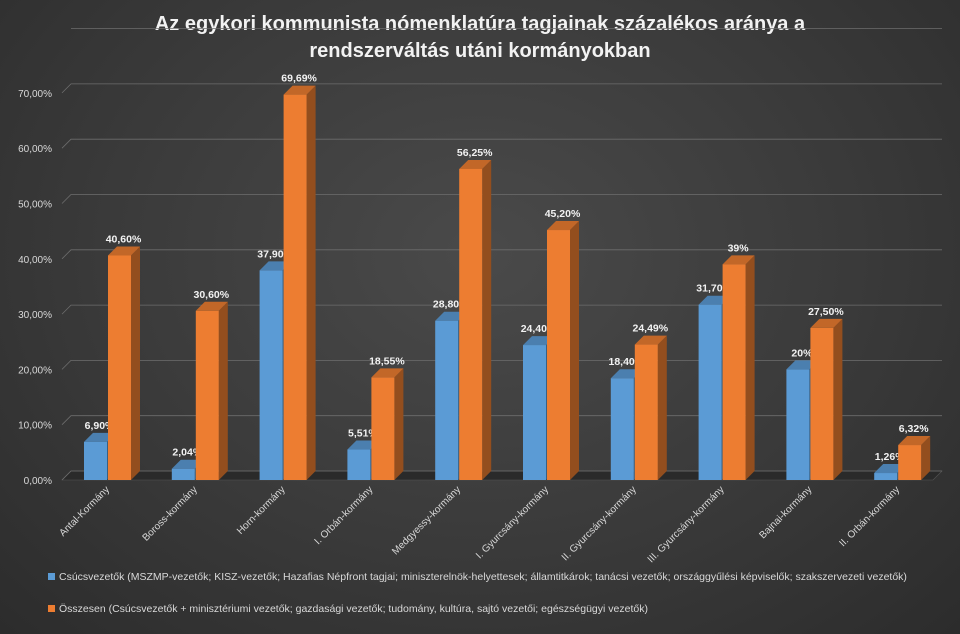 The height and width of the screenshot is (634, 960). I want to click on y-tick-label: 60,00%, so click(35, 149).